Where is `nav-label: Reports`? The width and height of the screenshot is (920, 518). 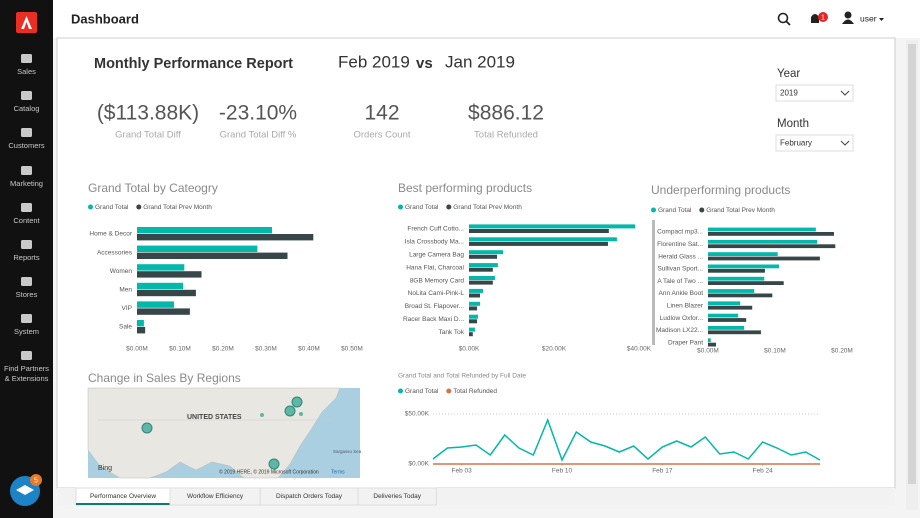
nav-label: Reports is located at coordinates (26, 257).